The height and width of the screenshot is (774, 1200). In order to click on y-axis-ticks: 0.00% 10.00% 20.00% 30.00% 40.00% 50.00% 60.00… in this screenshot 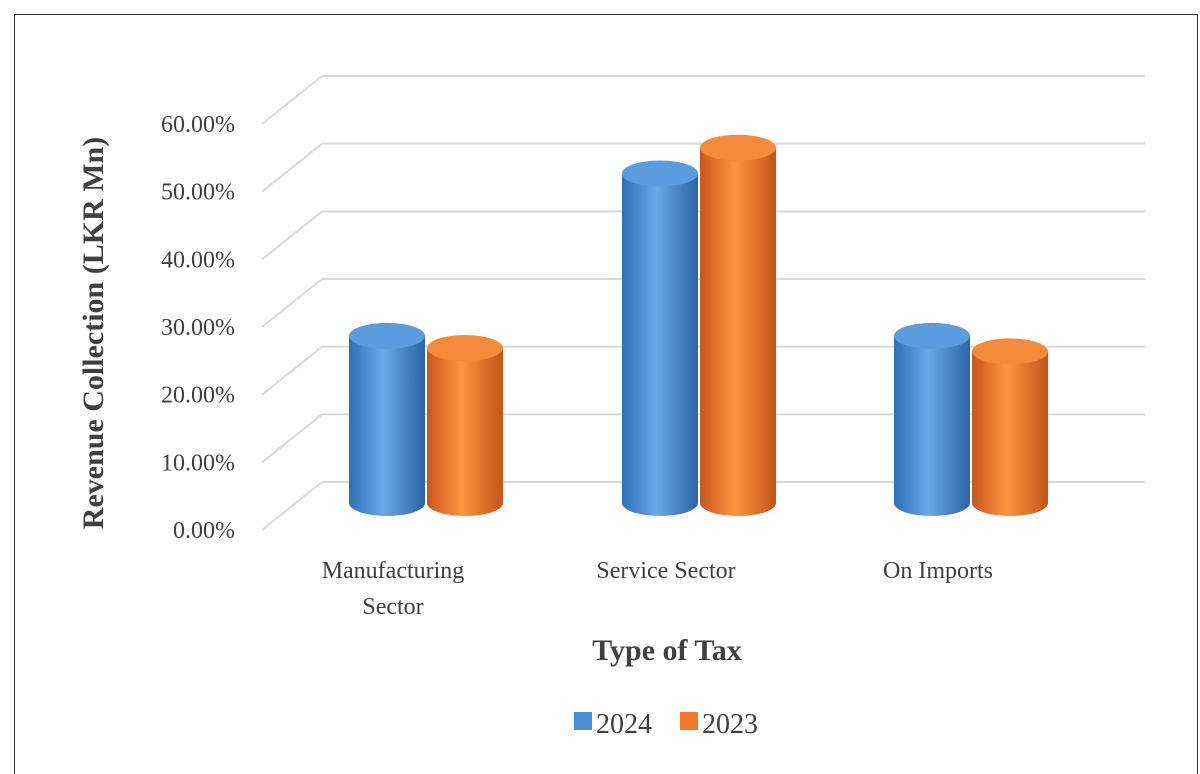, I will do `click(198, 328)`.